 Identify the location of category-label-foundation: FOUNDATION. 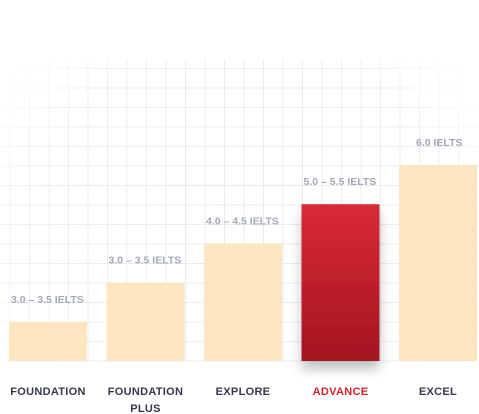
(48, 392).